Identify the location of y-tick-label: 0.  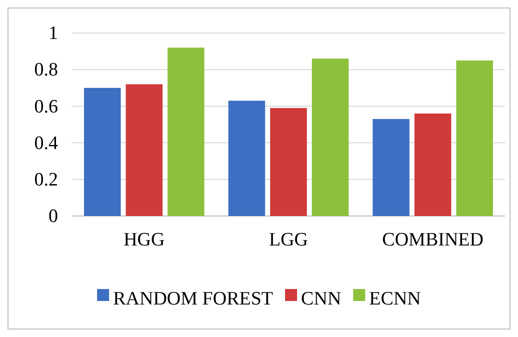
(53, 217).